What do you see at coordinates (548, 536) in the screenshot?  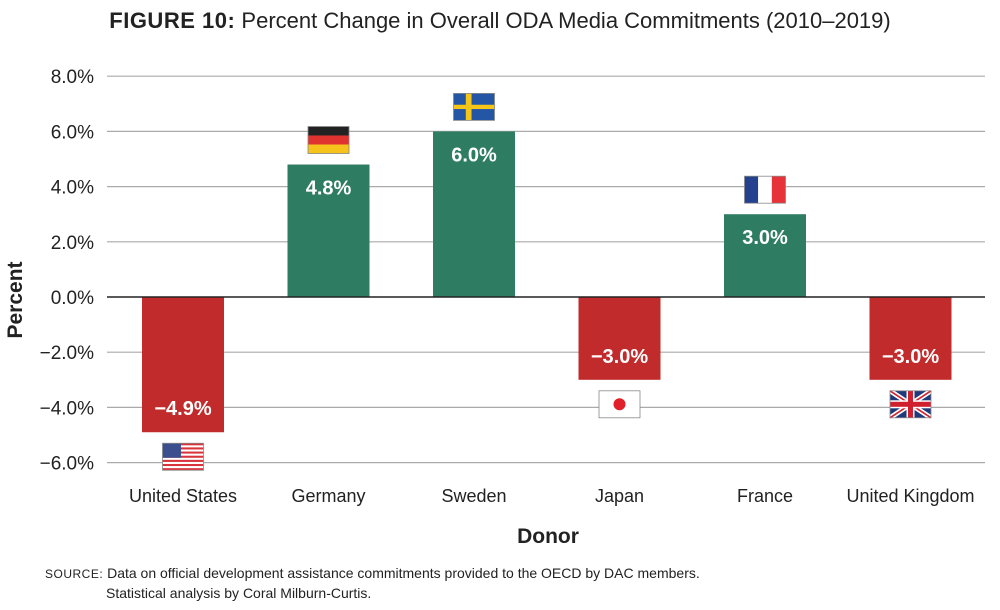 I see `x-axis-title: Donor` at bounding box center [548, 536].